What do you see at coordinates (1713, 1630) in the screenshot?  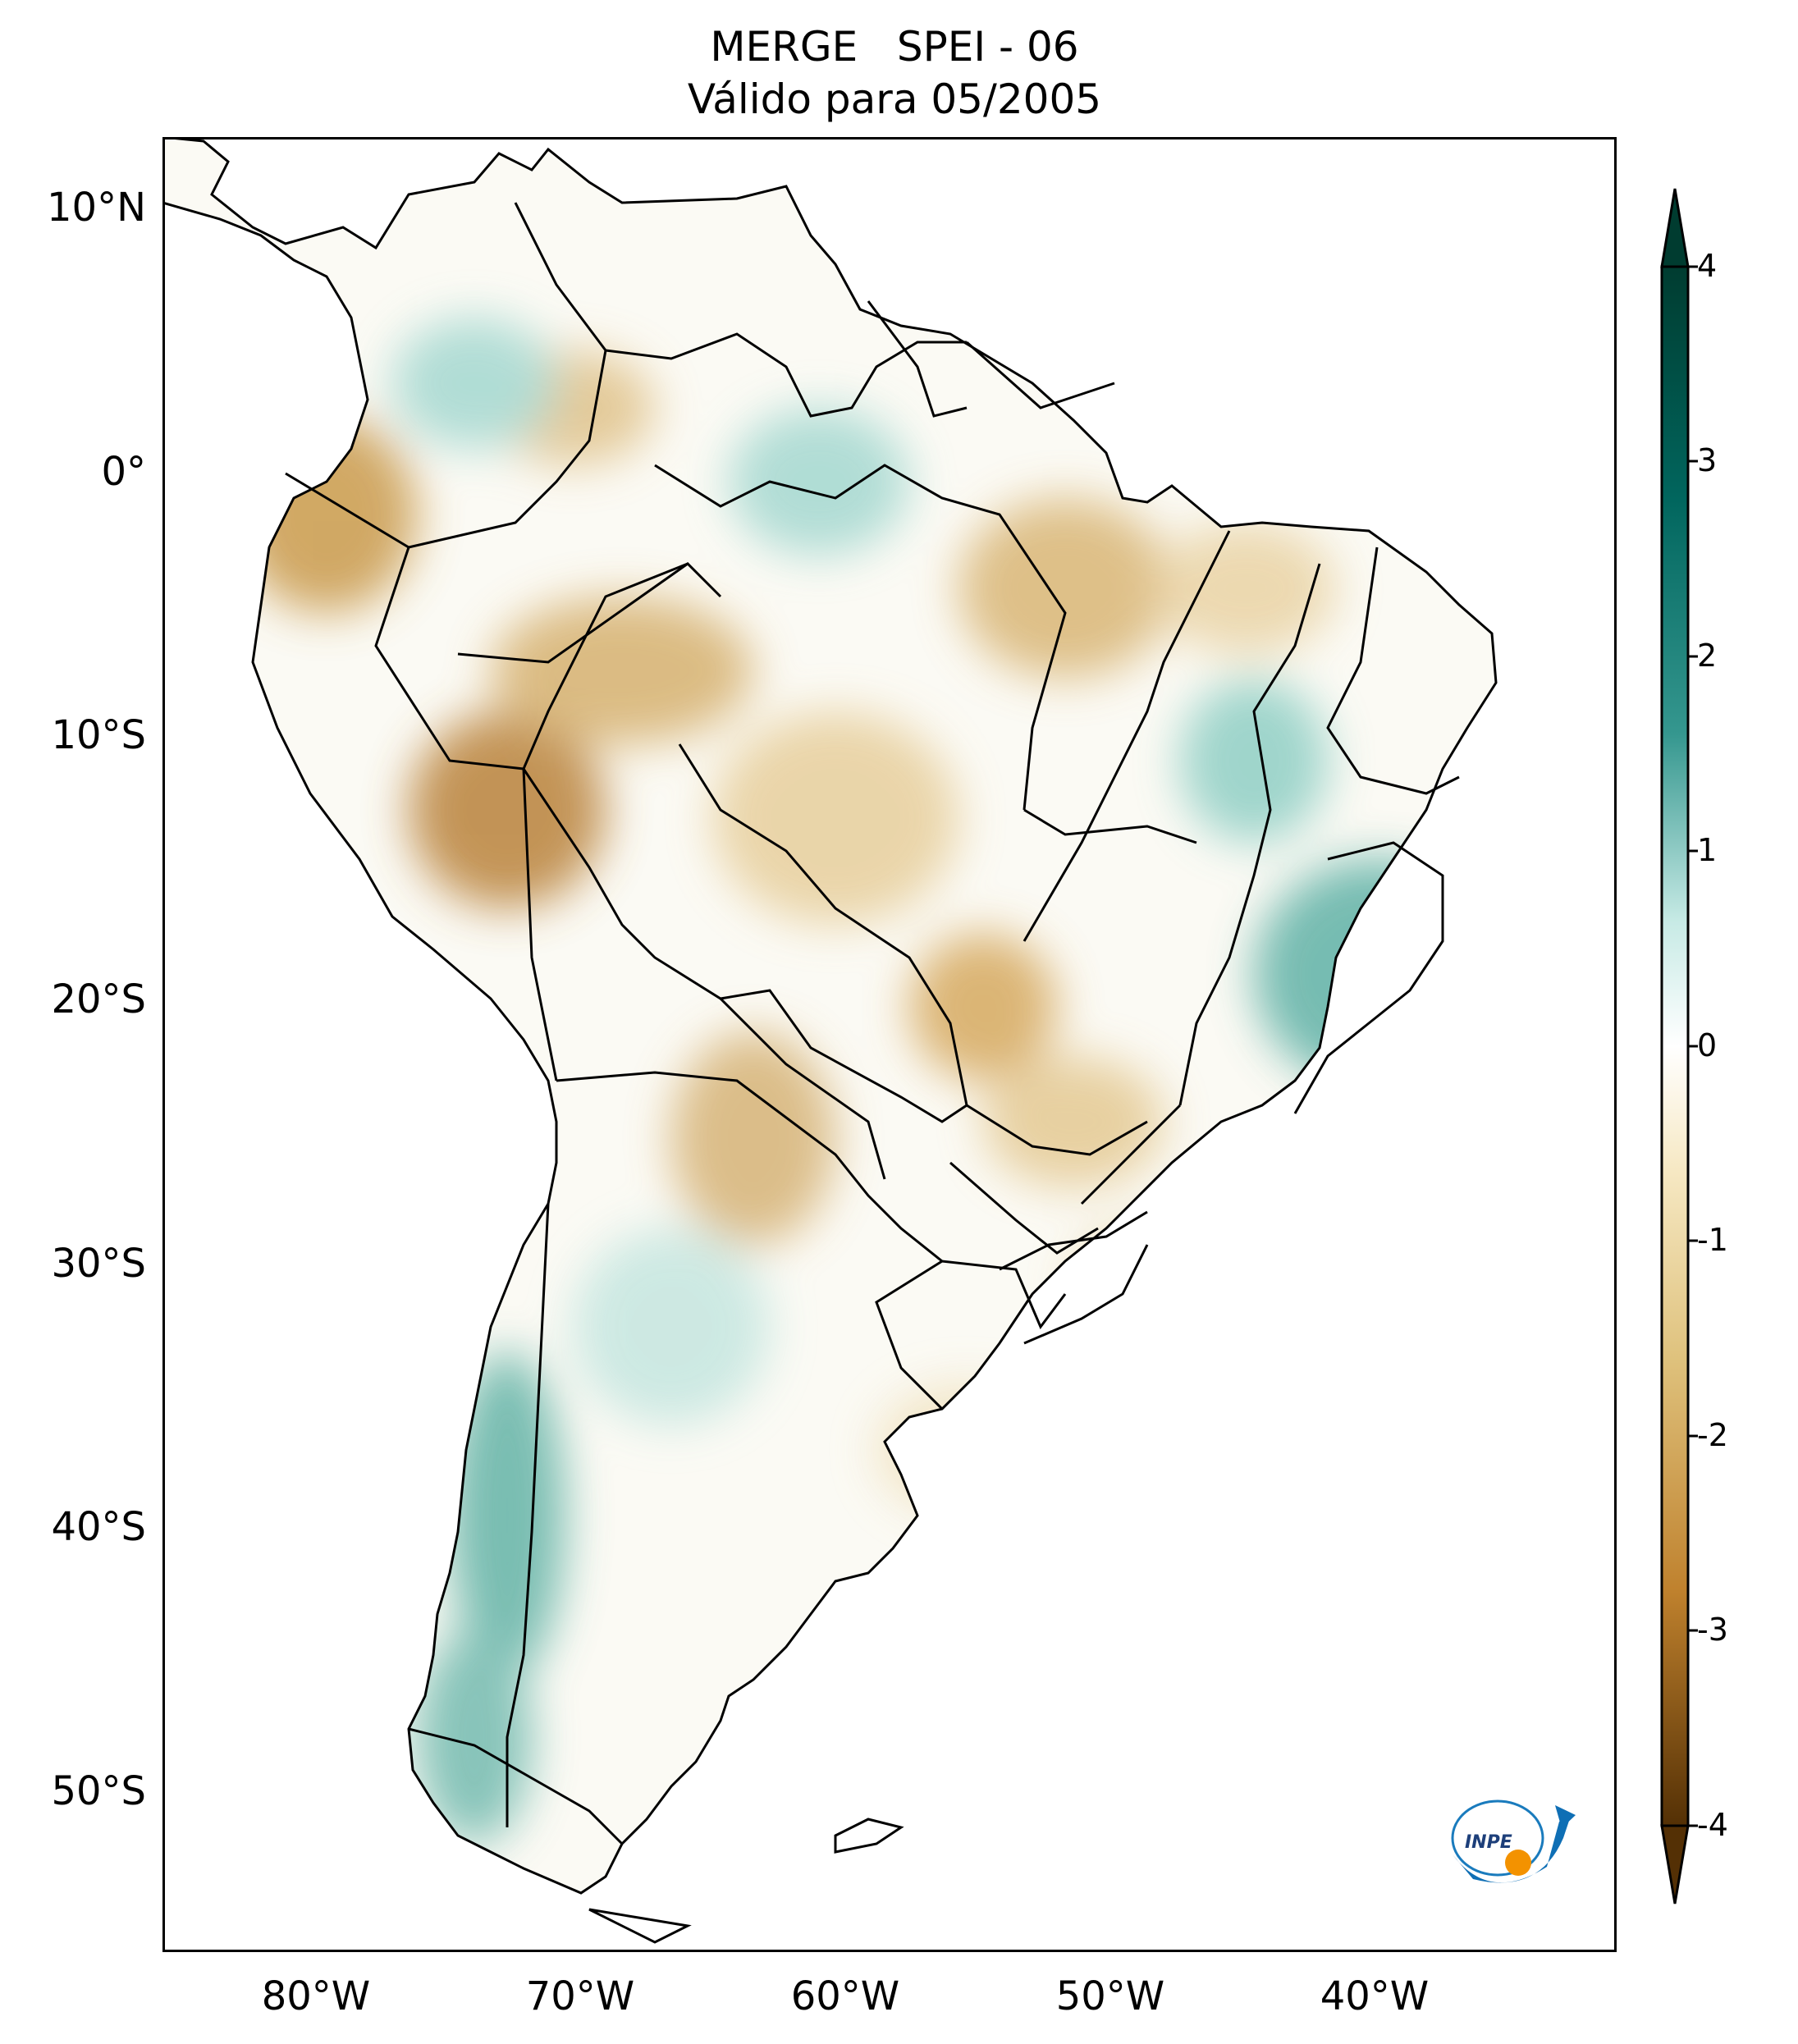 I see `colorbar-tick-label: -3` at bounding box center [1713, 1630].